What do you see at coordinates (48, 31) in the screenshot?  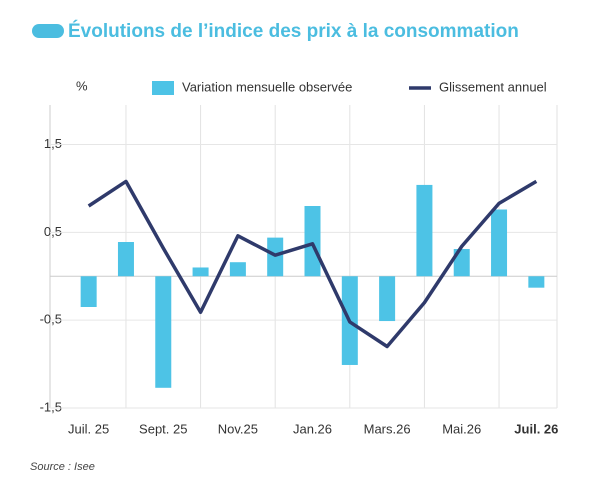 I see `title-icon` at bounding box center [48, 31].